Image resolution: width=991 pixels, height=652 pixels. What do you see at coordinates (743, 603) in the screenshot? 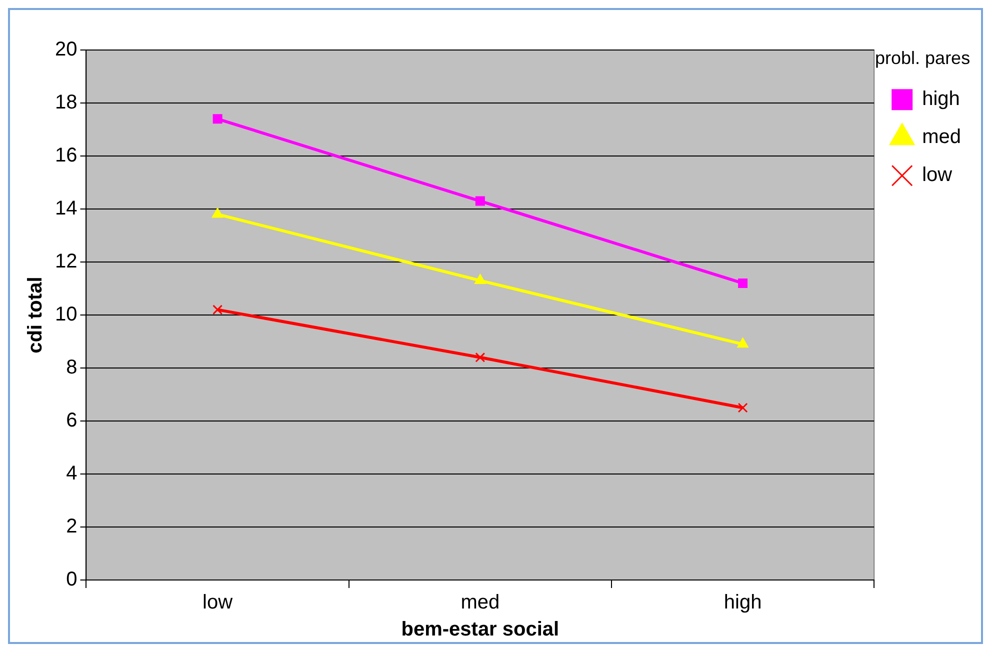
I see `x-tick-label: high` at bounding box center [743, 603].